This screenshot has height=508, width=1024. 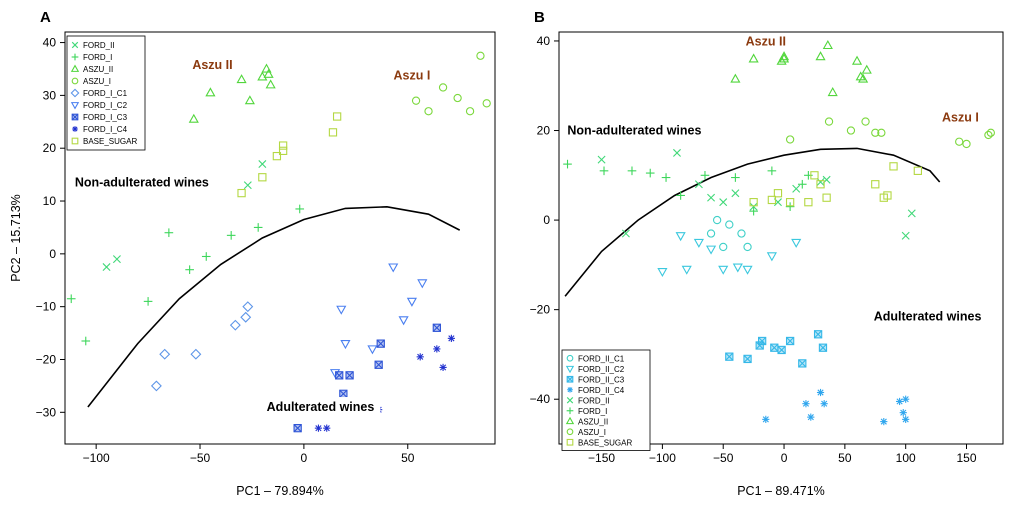 What do you see at coordinates (98, 69) in the screenshot?
I see `legend-label: ASZU_II` at bounding box center [98, 69].